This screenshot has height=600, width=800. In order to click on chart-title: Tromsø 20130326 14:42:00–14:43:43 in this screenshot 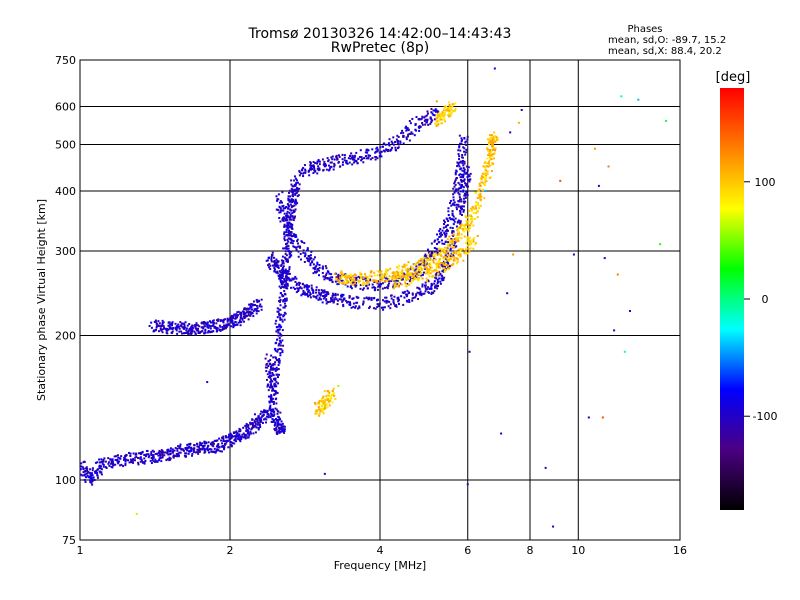, I will do `click(380, 34)`.